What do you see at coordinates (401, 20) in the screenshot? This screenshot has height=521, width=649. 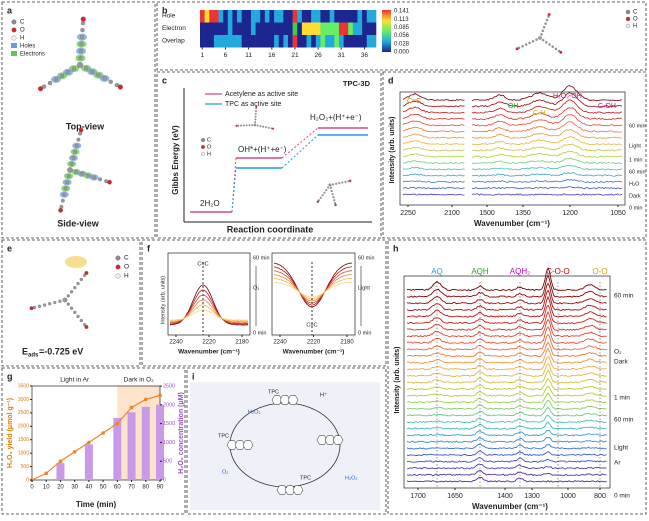 I see `label: 0.113` at bounding box center [401, 20].